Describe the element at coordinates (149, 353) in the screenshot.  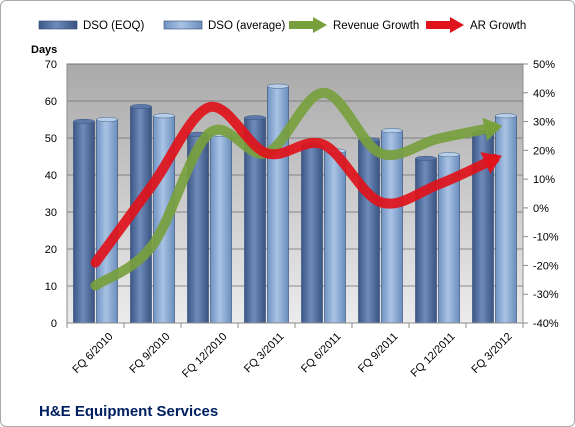
I see `x-tick-label: FQ 9/2010` at that location.